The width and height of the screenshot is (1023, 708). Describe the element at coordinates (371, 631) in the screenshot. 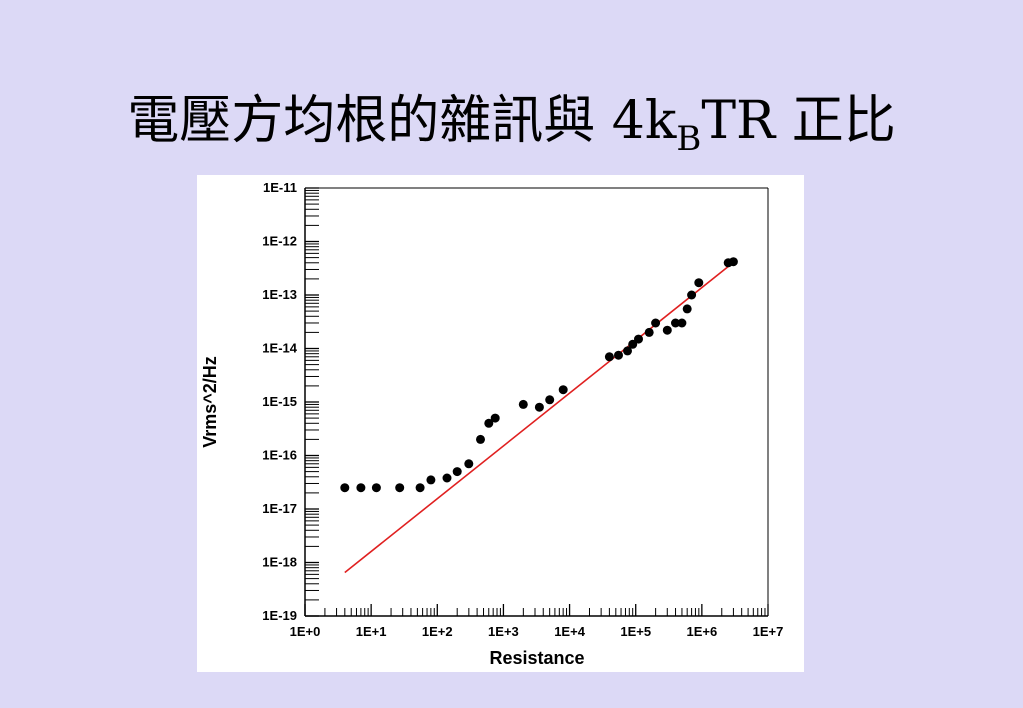

I see `x-tick-label: 1E+1` at that location.